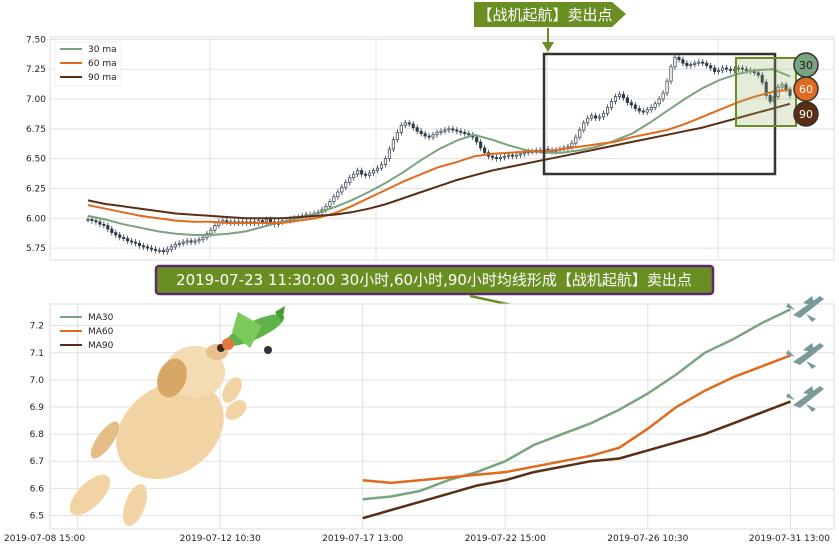  Describe the element at coordinates (36, 100) in the screenshot. I see `top-y-tick-label: 7.00` at that location.